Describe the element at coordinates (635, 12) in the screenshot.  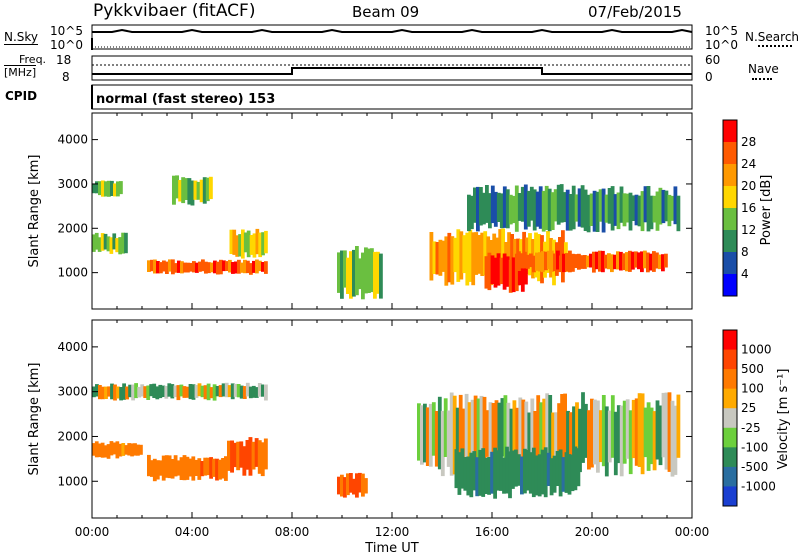
I see `date-label: 07/Feb/2015` at that location.